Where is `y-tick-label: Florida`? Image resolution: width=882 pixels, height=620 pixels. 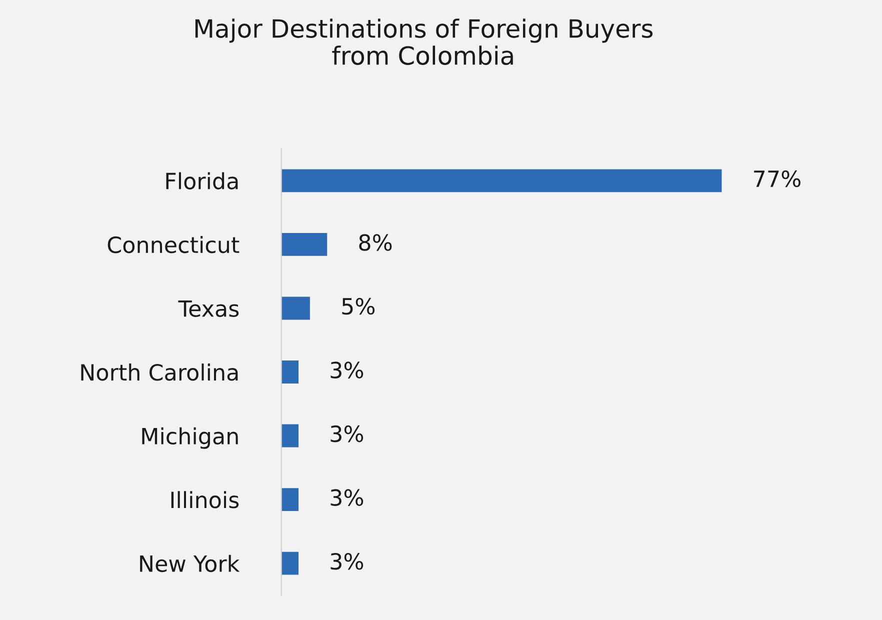 y-tick-label: Florida is located at coordinates (202, 181).